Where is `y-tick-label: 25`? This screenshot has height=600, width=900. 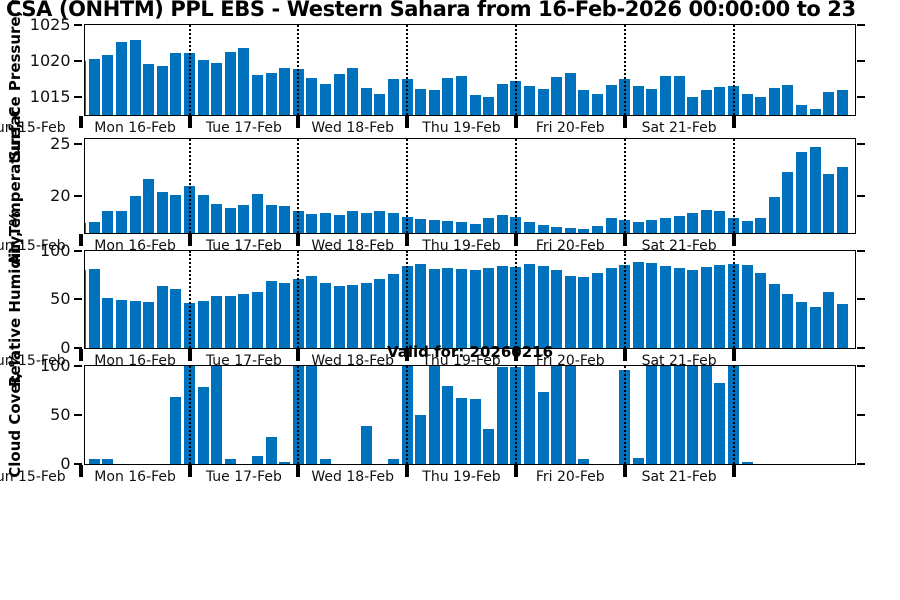
y-tick-label: 25 is located at coordinates (60, 143).